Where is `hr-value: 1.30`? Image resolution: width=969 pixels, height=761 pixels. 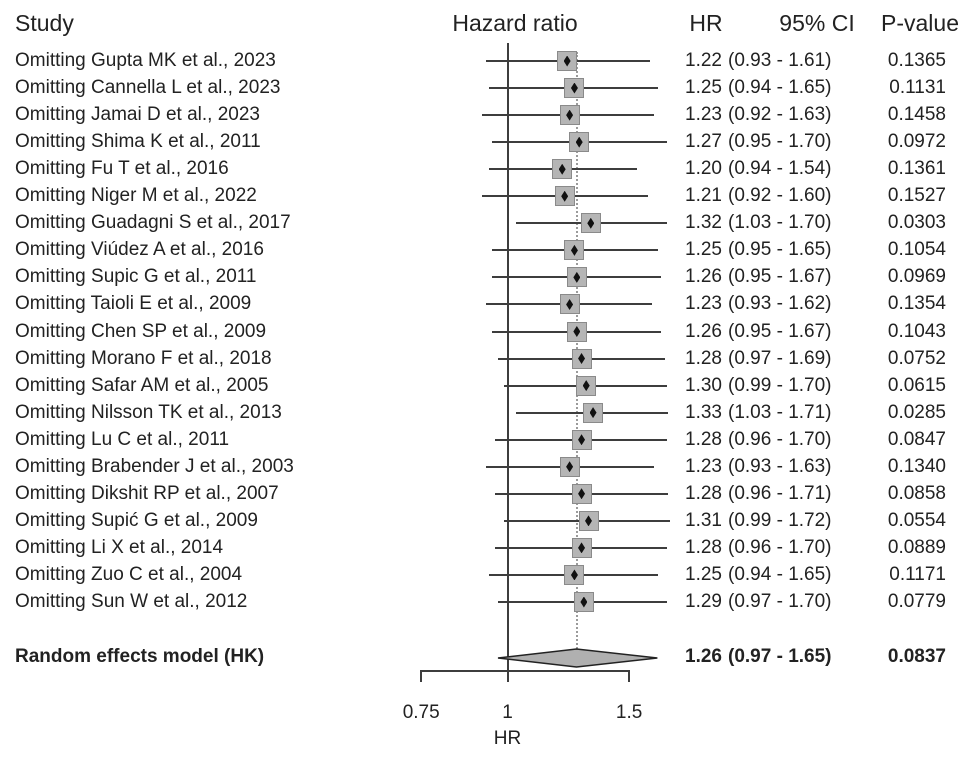
hr-value: 1.30 is located at coordinates (703, 385).